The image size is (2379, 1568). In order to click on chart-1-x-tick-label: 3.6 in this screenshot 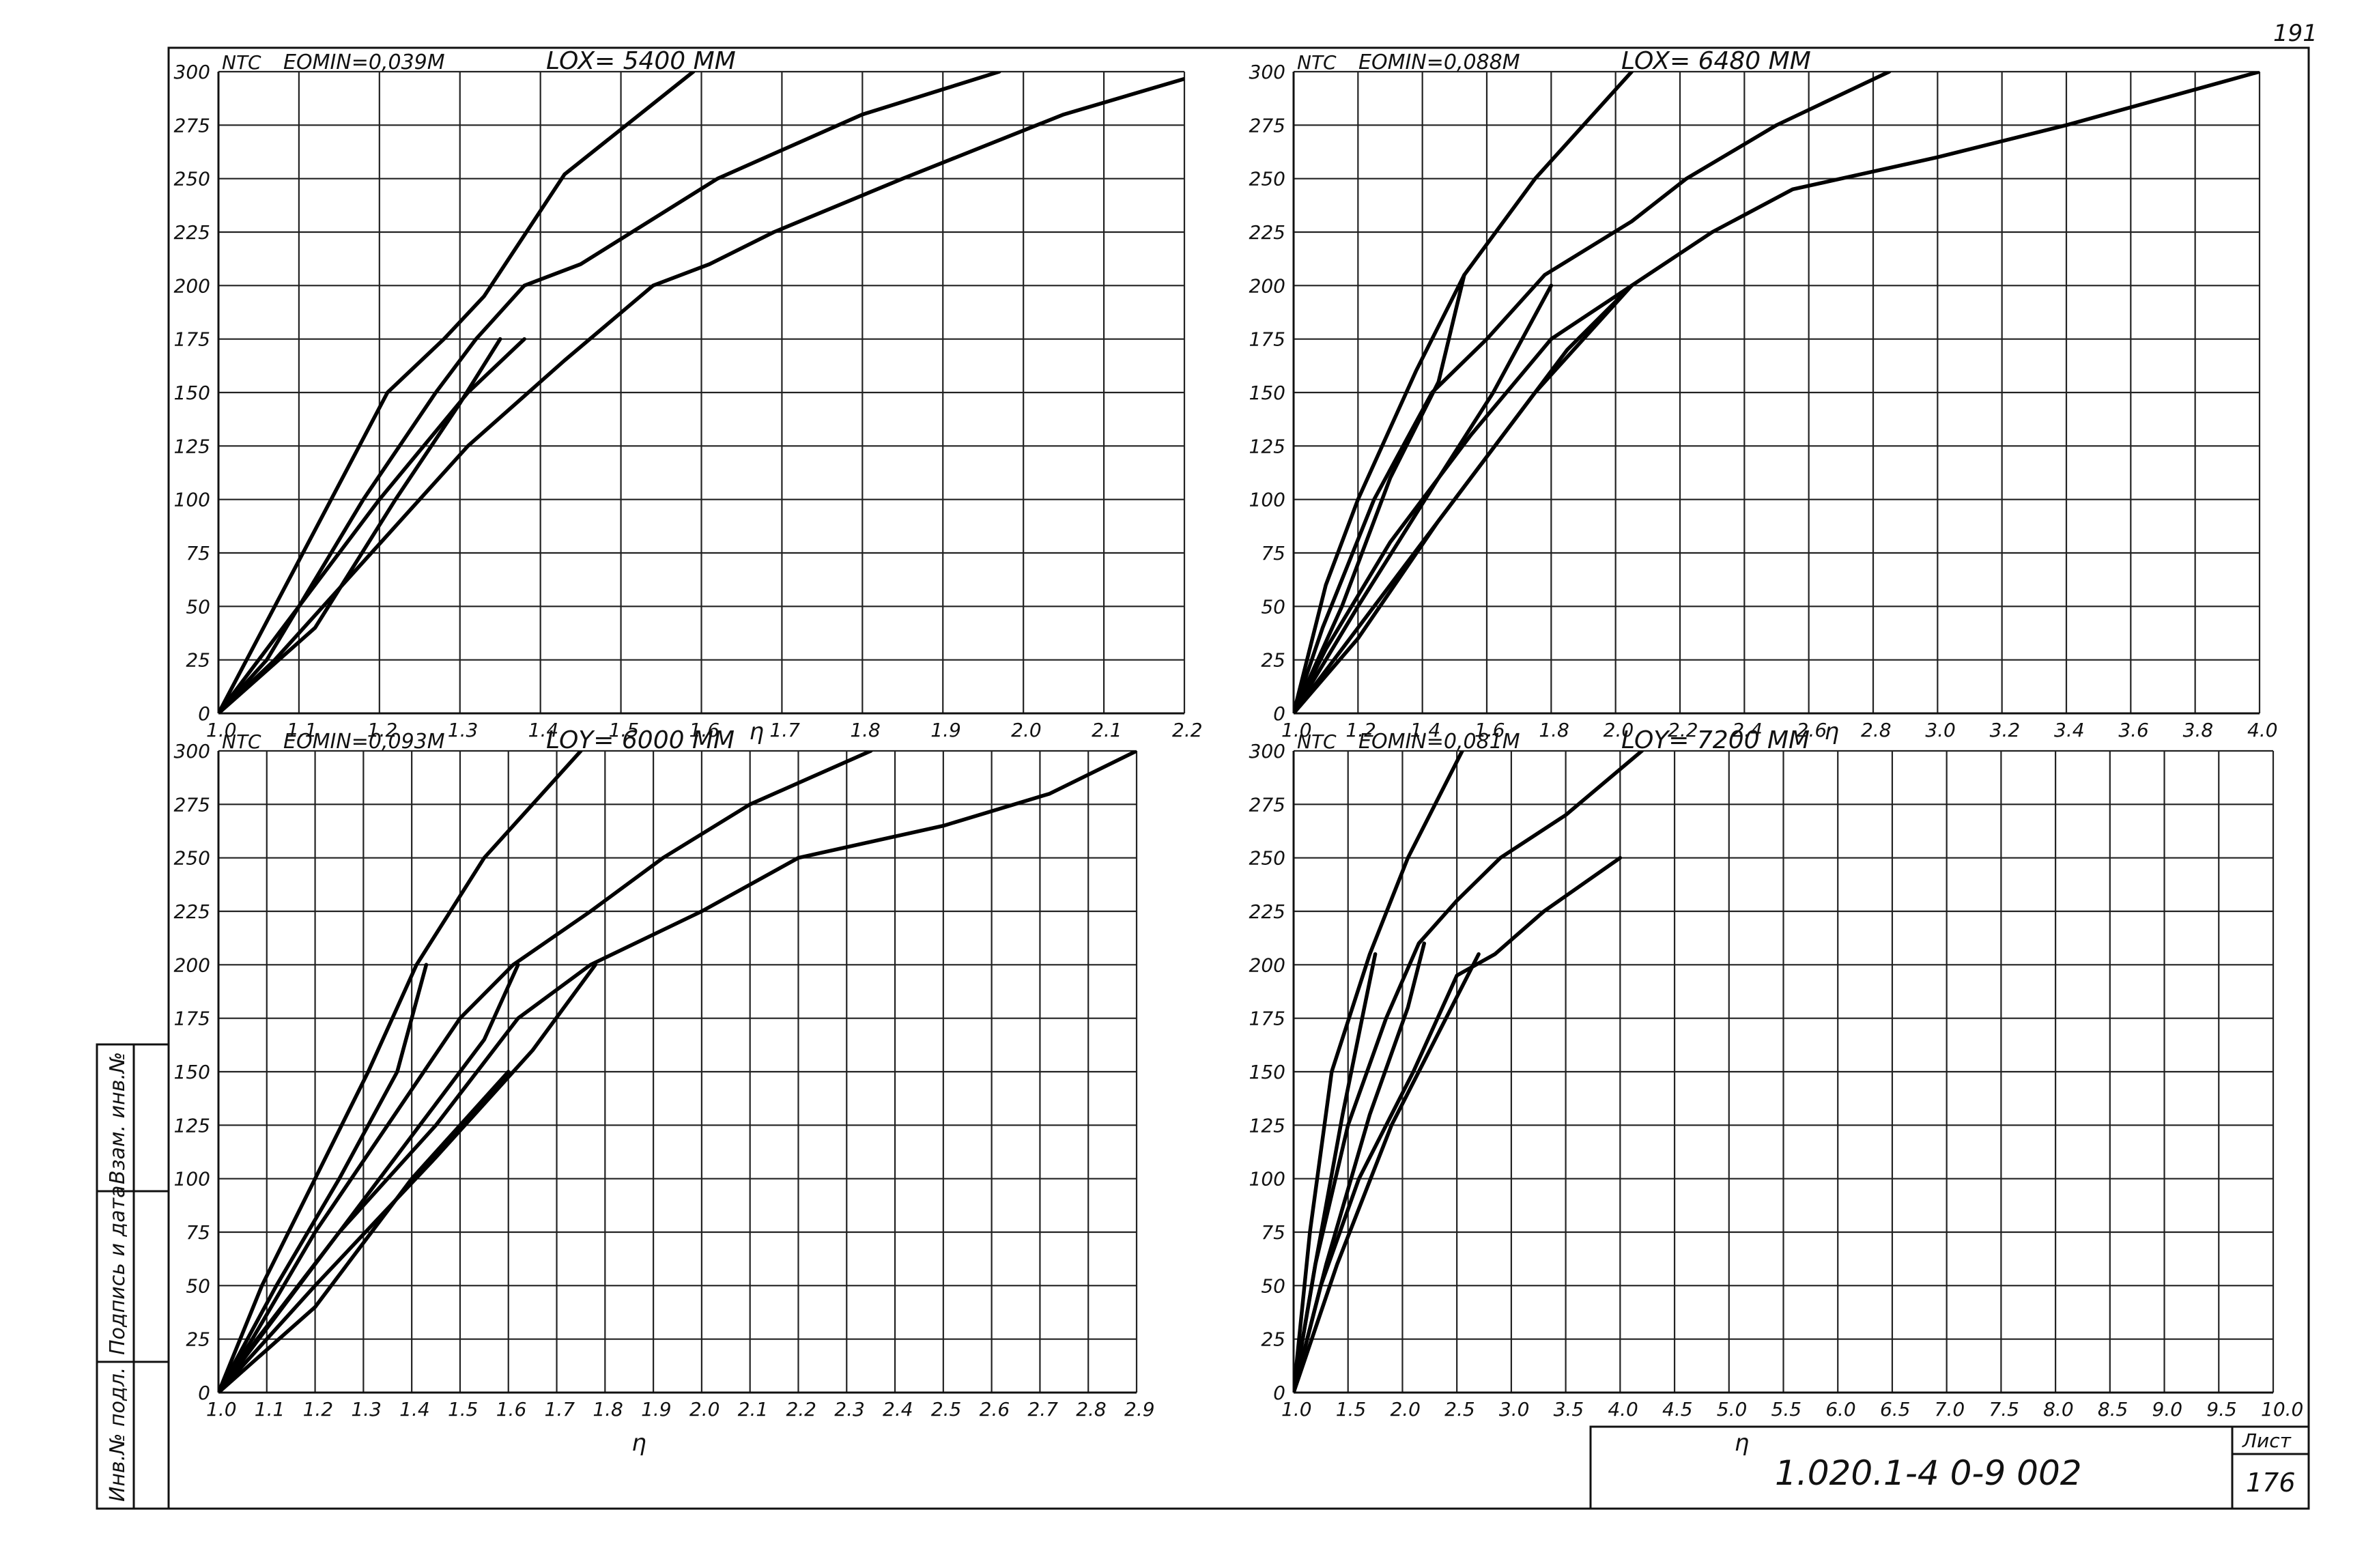, I will do `click(2133, 730)`.